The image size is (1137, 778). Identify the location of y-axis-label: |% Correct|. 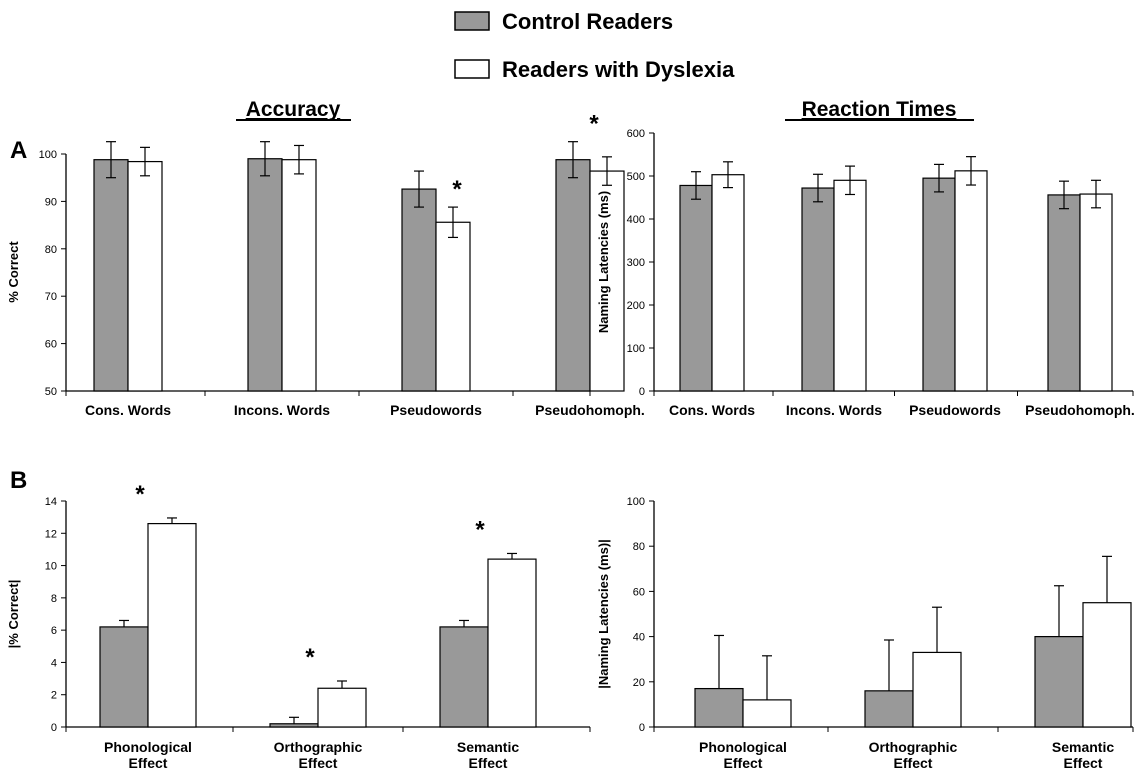
(13, 614).